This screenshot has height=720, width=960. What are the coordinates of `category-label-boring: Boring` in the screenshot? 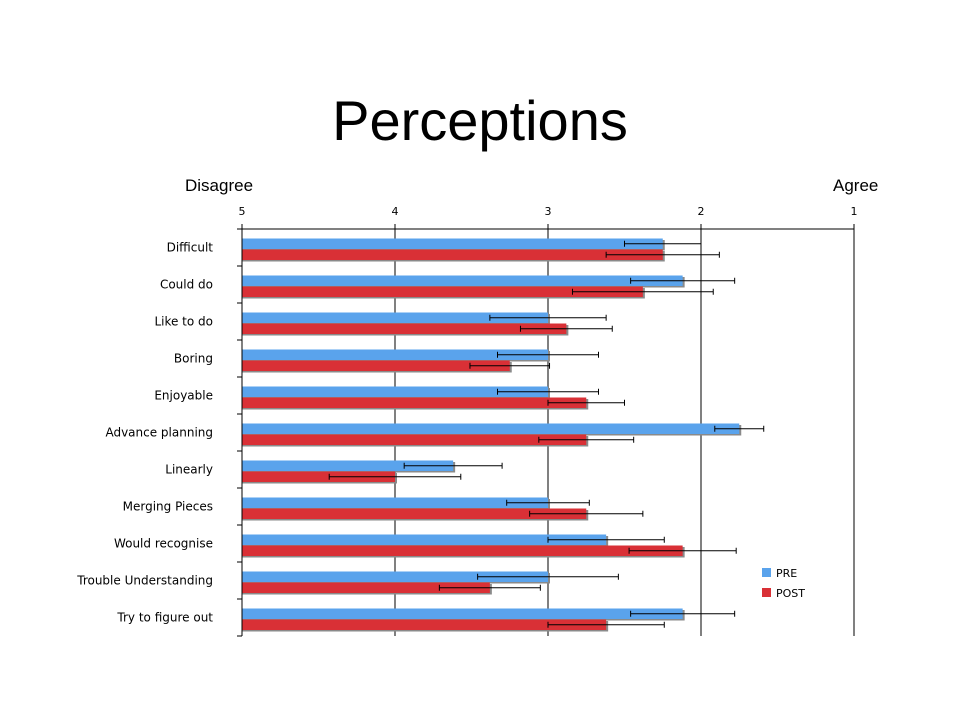 It's located at (193, 359).